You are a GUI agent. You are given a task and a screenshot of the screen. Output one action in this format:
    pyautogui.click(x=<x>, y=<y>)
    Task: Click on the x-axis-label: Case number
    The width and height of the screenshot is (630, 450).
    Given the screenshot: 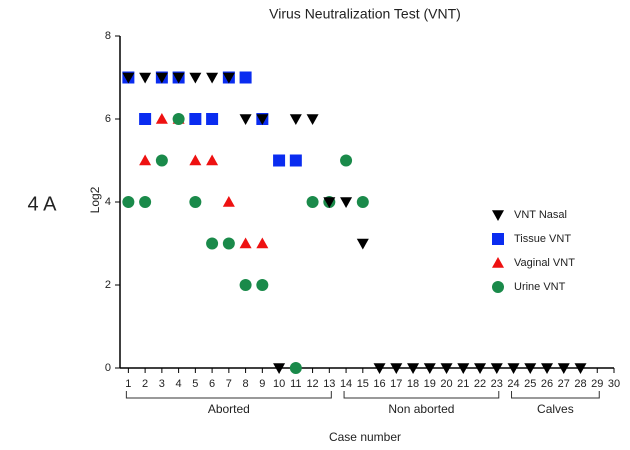 What is the action you would take?
    pyautogui.click(x=365, y=437)
    